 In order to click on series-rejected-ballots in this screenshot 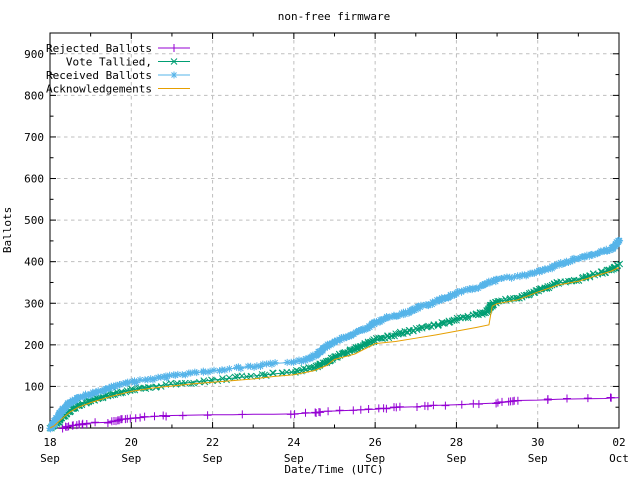, I will do `click(339, 413)`.